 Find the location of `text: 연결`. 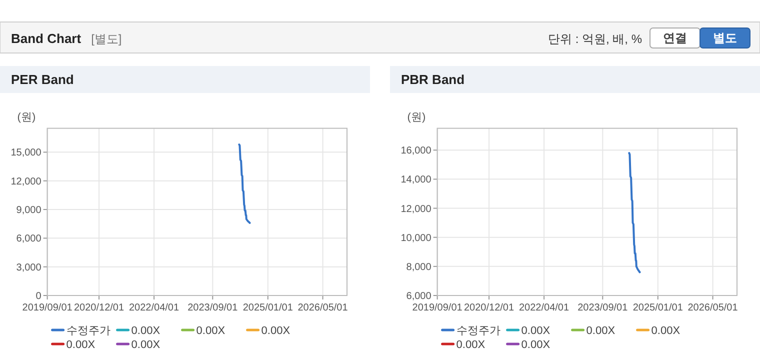

text: 연결 is located at coordinates (675, 38).